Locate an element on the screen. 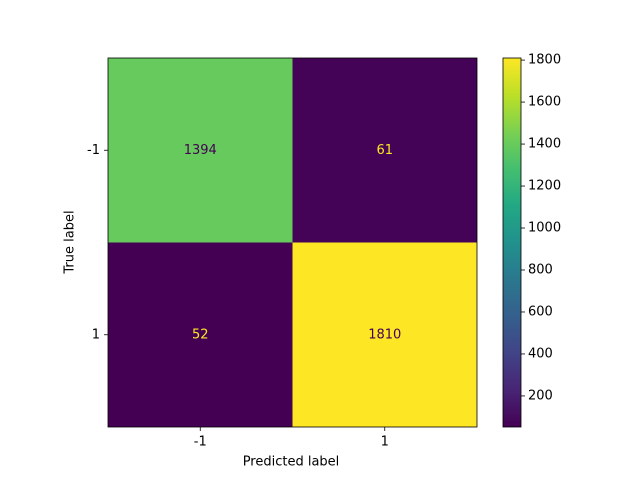 This screenshot has width=640, height=480. colorbar-tick-label: 600 is located at coordinates (540, 311).